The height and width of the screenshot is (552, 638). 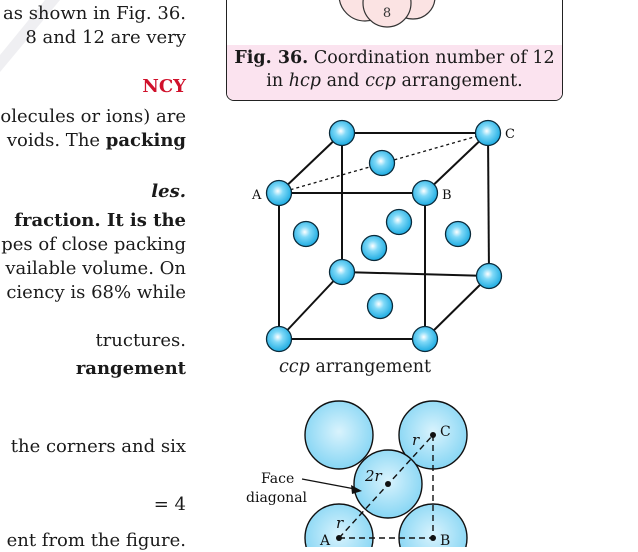 I want to click on point-a, so click(x=339, y=538).